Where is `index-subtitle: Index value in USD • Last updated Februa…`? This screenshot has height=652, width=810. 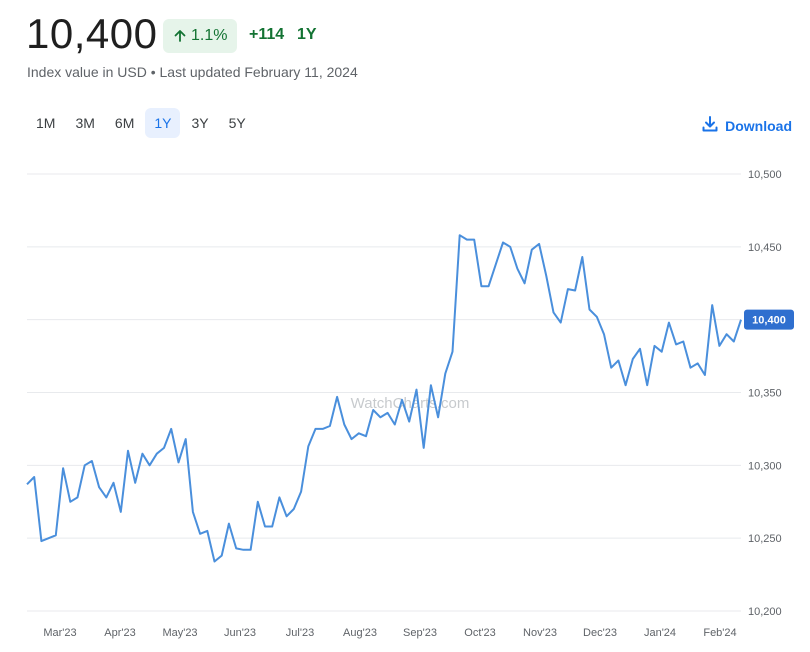
index-subtitle: Index value in USD • Last updated Februa… is located at coordinates (192, 72).